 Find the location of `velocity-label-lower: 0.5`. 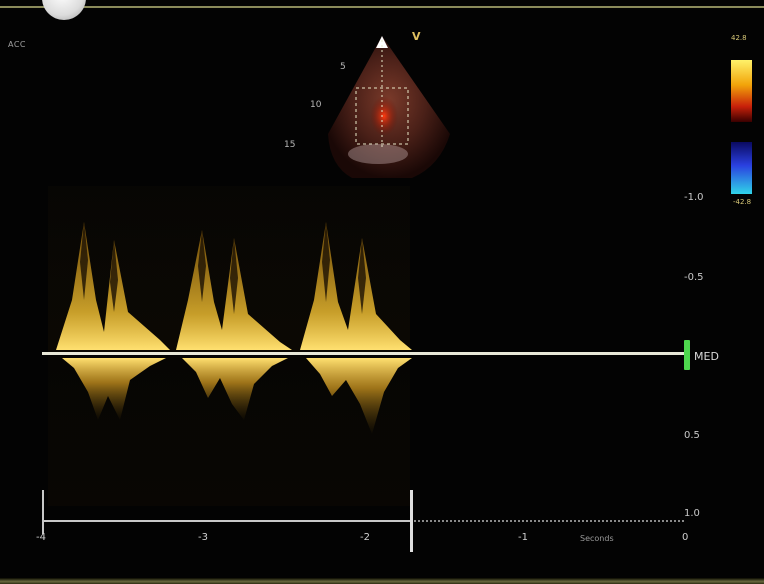

velocity-label-lower: 0.5 is located at coordinates (692, 435).